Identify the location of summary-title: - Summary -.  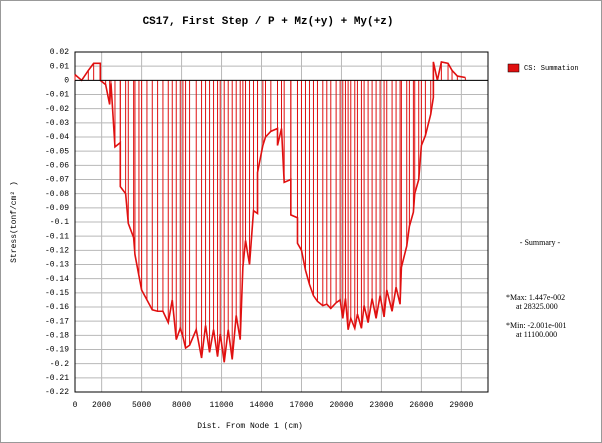
(540, 242).